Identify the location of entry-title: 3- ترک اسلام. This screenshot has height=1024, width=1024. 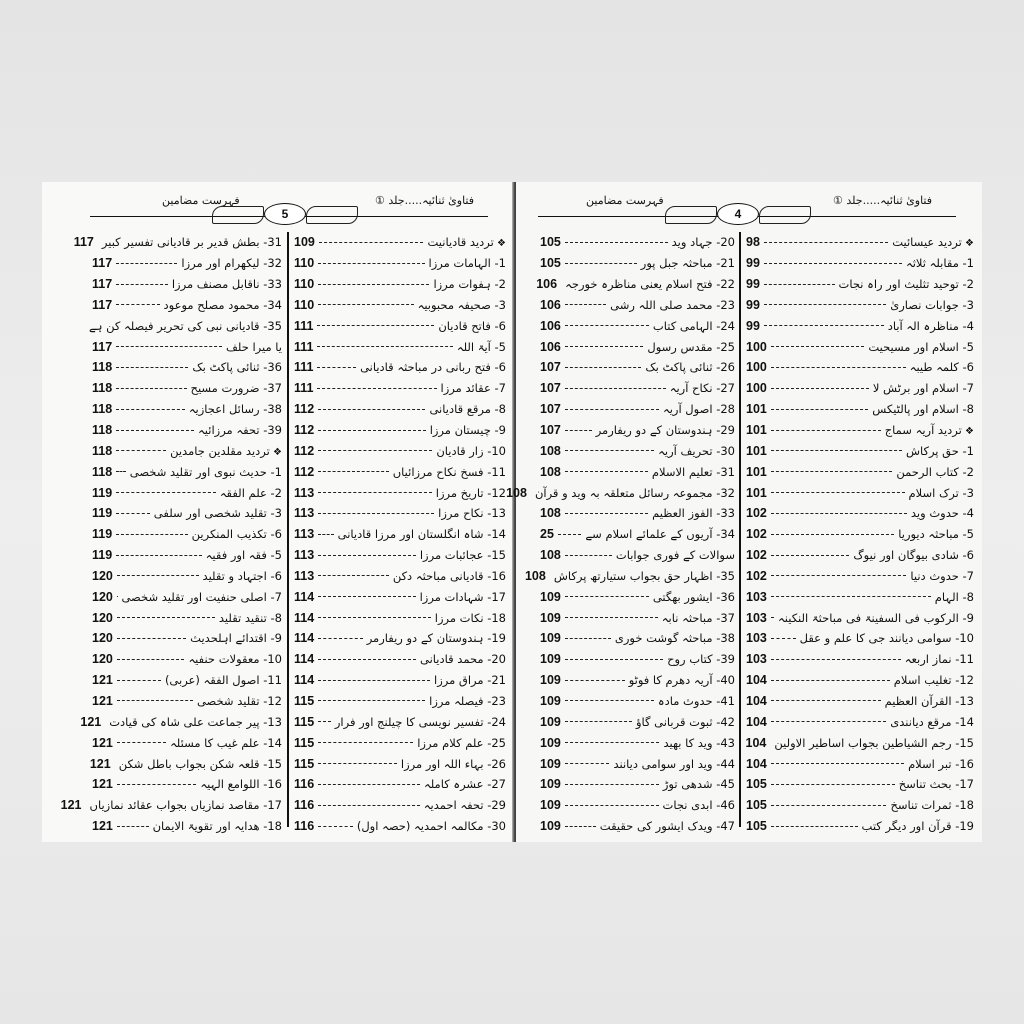
(941, 492).